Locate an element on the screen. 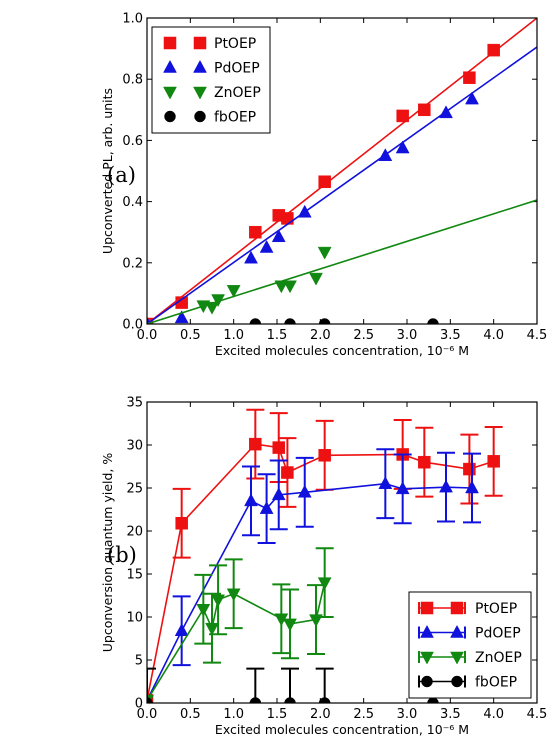 The height and width of the screenshot is (740, 550). x-tick-label-a: 2.0 is located at coordinates (320, 335).